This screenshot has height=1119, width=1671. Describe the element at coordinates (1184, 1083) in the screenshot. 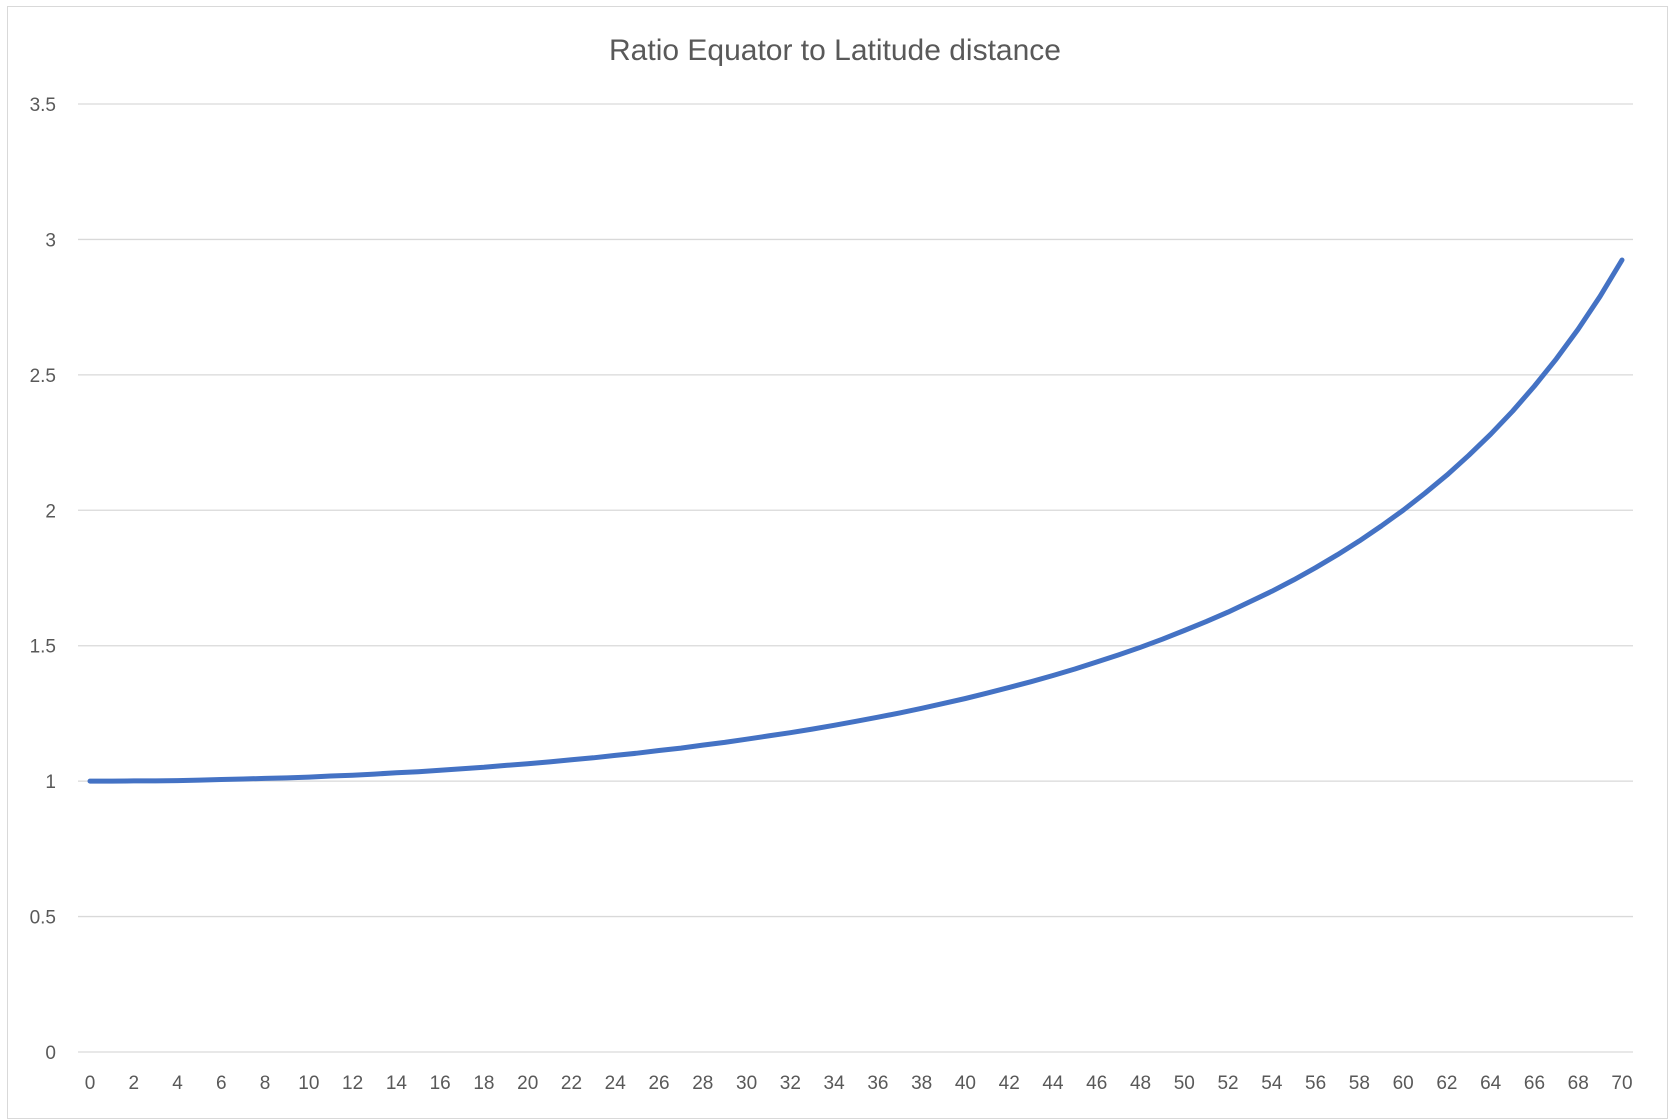

I see `x-tick-label: 50` at that location.